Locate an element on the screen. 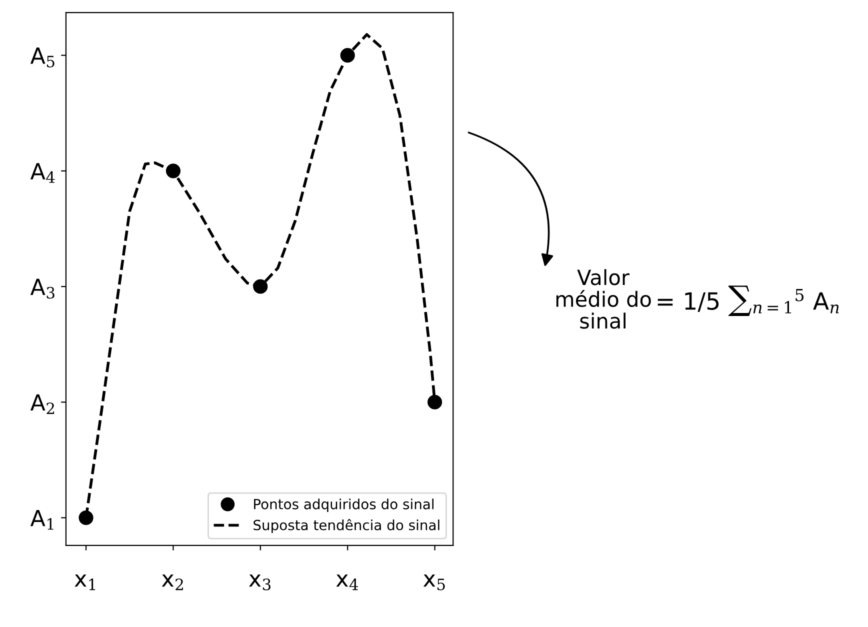  x-tick-label: x$_{3}$ is located at coordinates (259, 582).